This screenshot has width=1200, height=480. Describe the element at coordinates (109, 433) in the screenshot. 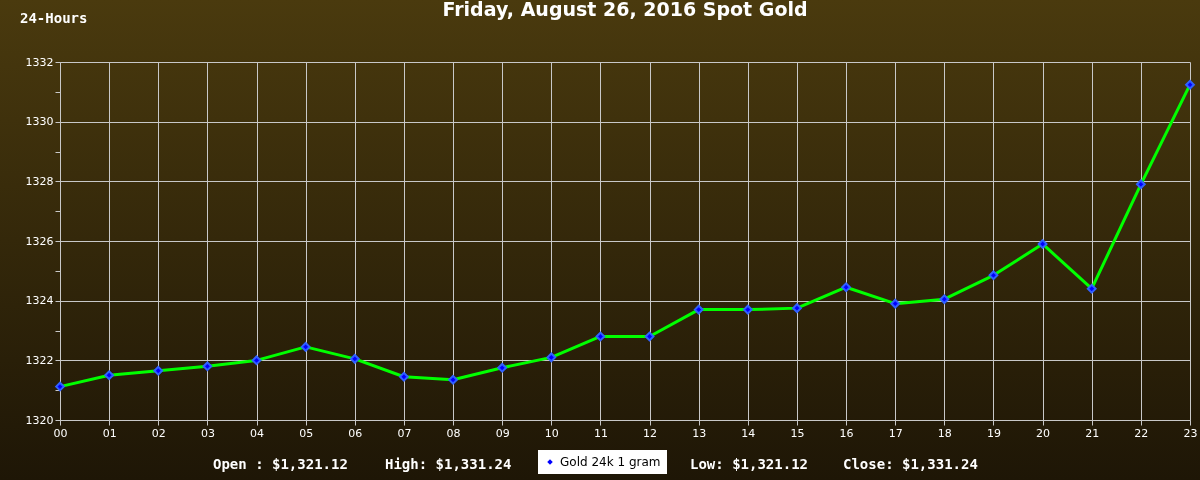

I see `x-tick-label: 01` at that location.